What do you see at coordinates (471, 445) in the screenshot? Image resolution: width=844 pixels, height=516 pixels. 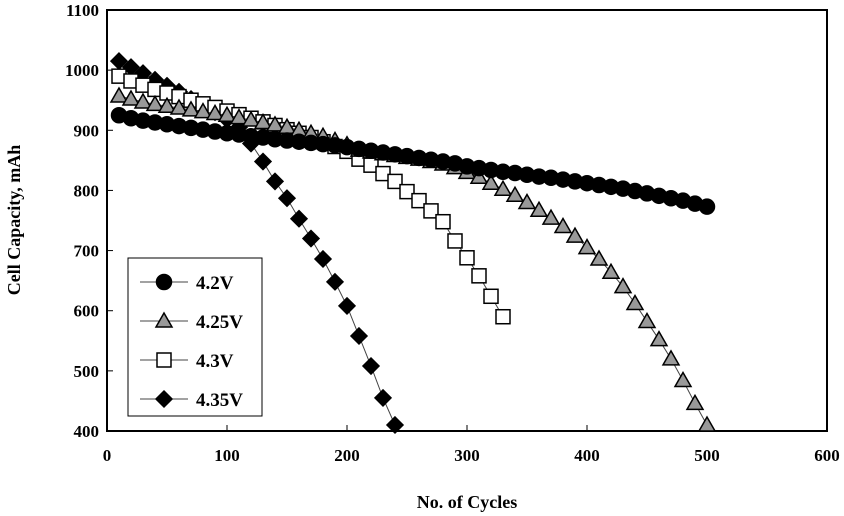 I see `x-axis-ticks: 0 100 200 300 400 500 600` at bounding box center [471, 445].